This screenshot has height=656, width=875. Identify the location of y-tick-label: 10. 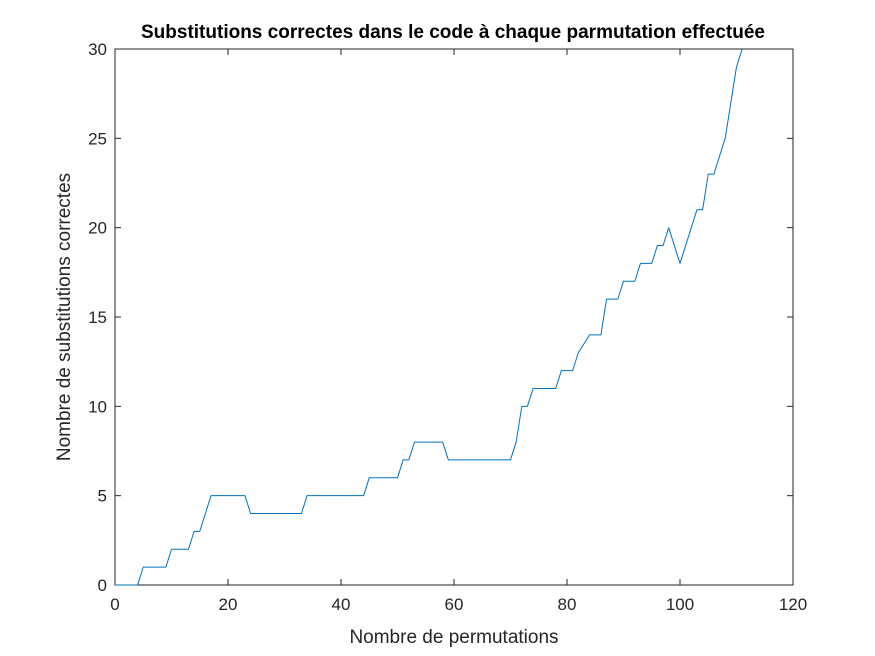
(97, 406).